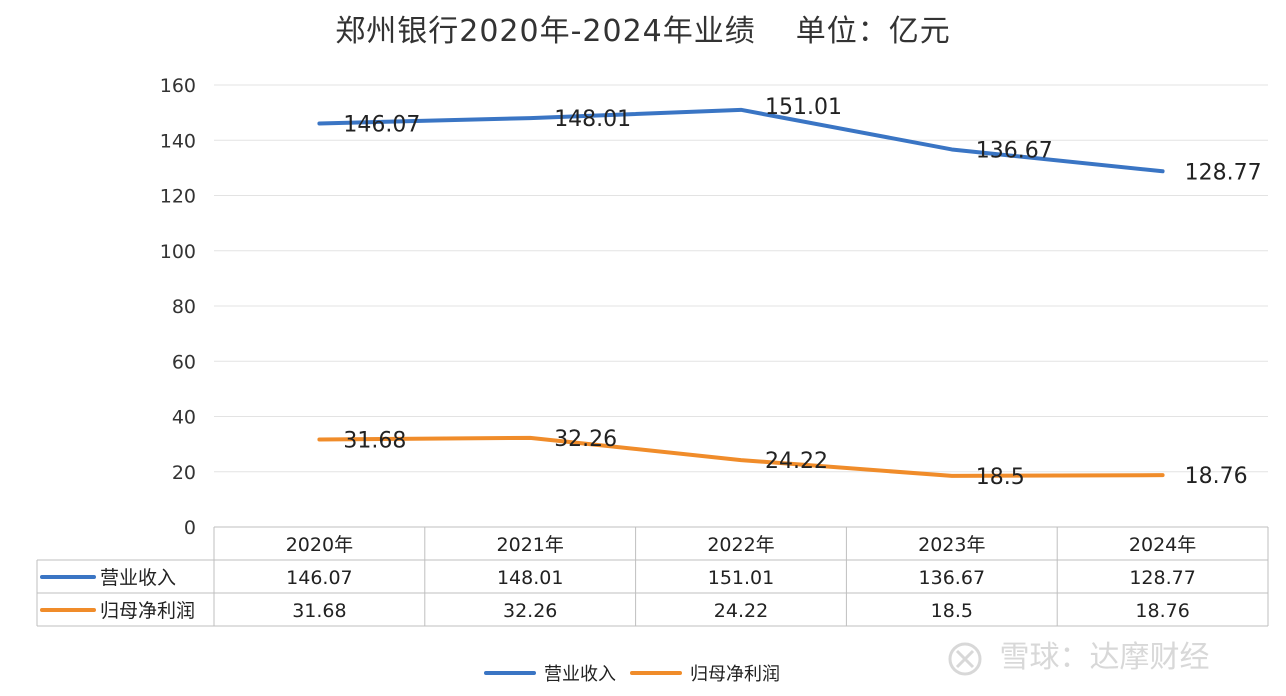 The height and width of the screenshot is (696, 1286). I want to click on chart-unit-label: 单位：亿元, so click(873, 31).